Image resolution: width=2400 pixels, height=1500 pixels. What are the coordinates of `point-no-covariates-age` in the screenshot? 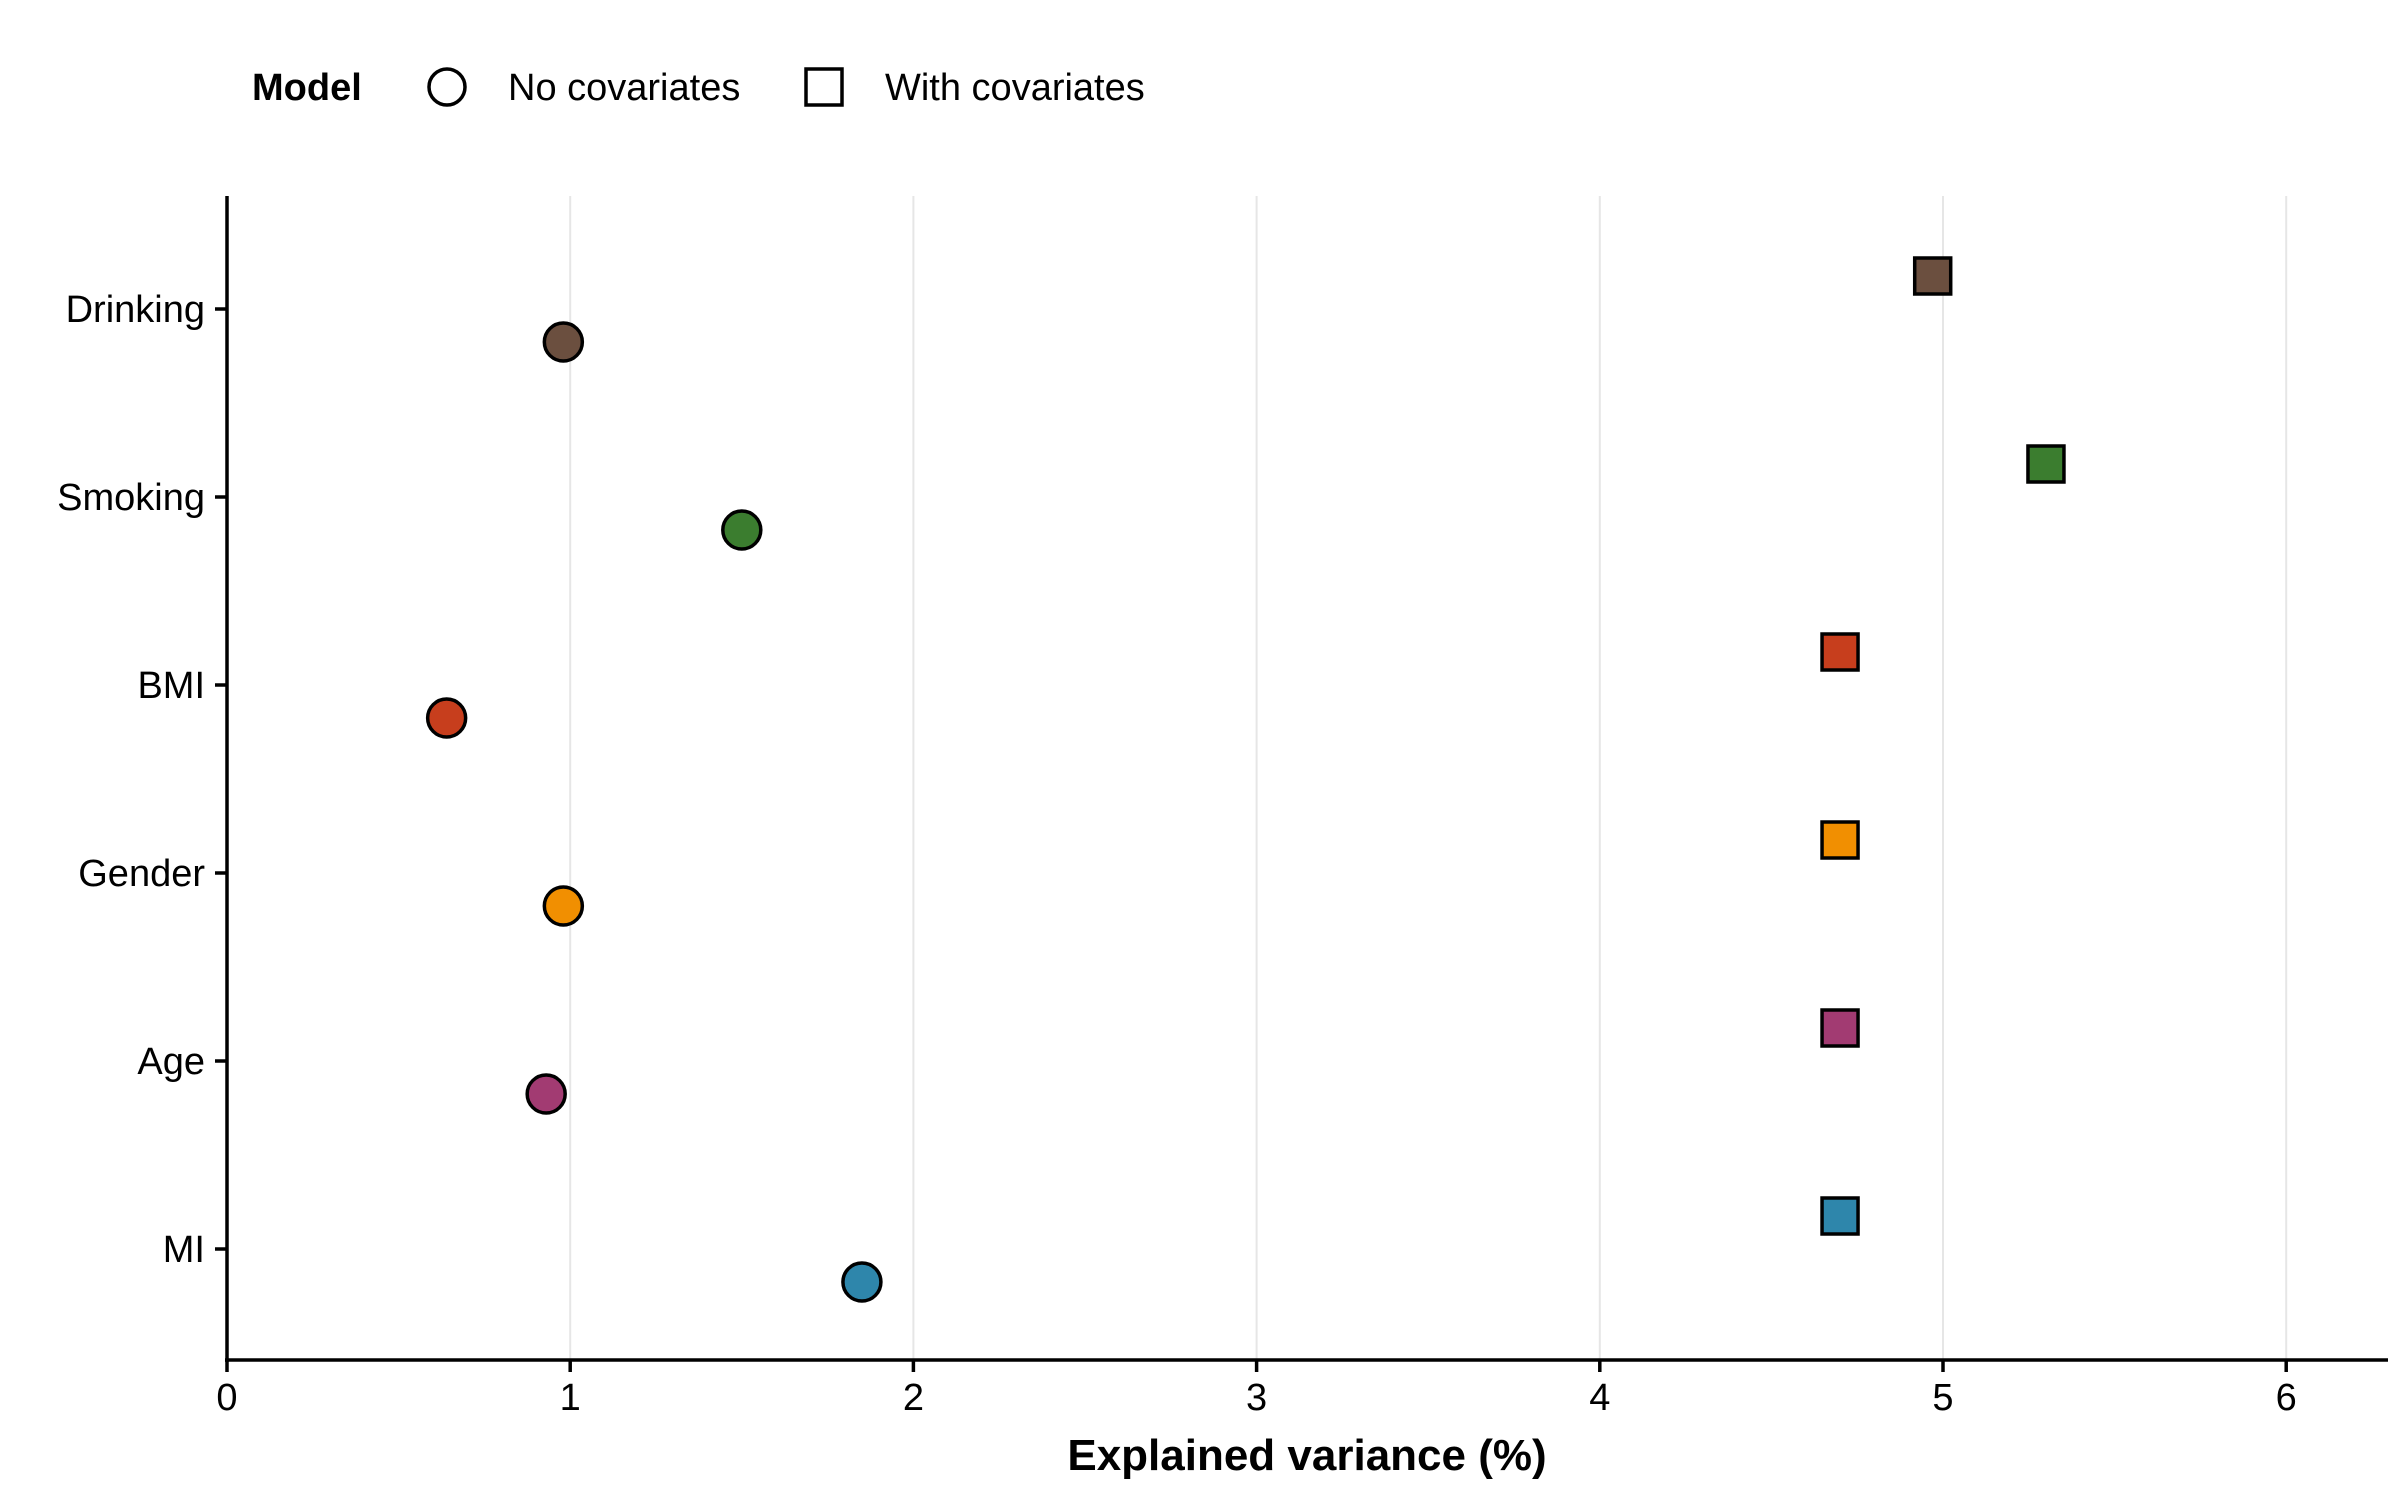 It's located at (546, 1094).